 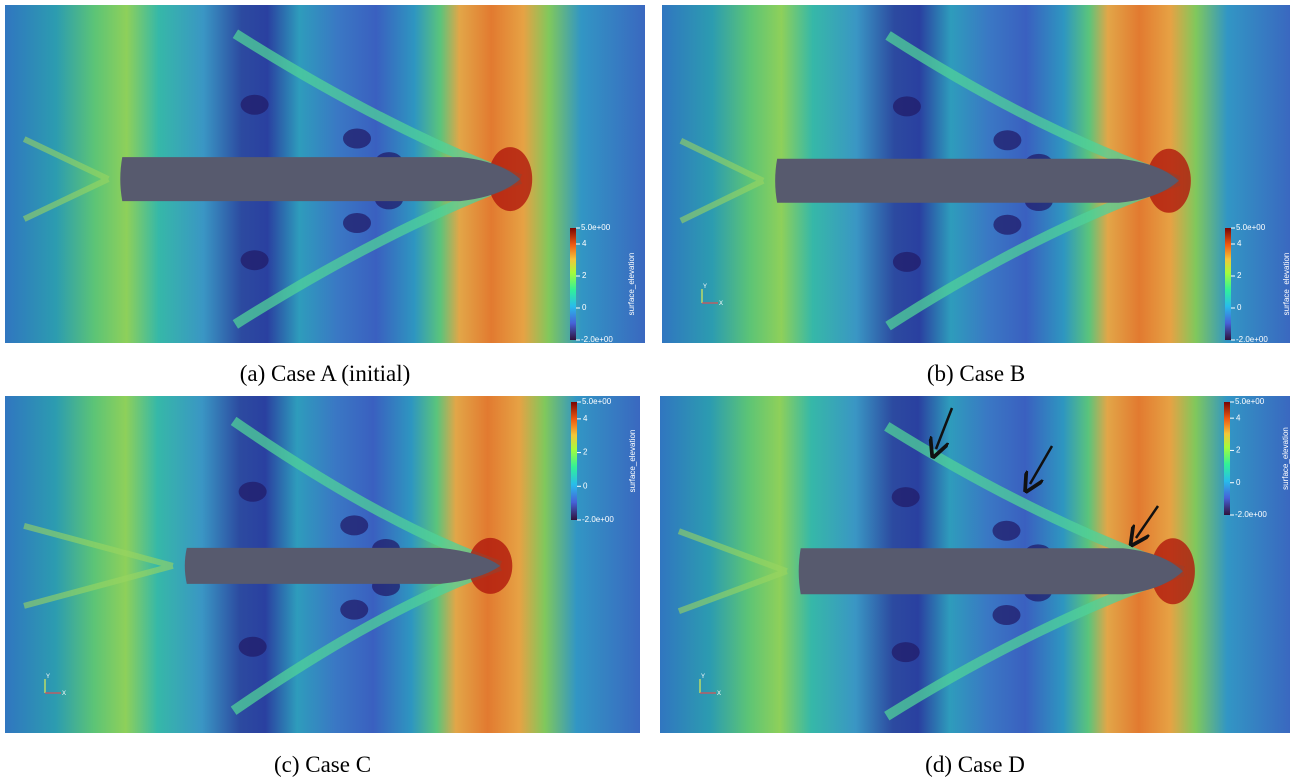 I want to click on arrows, so click(x=1048, y=472).